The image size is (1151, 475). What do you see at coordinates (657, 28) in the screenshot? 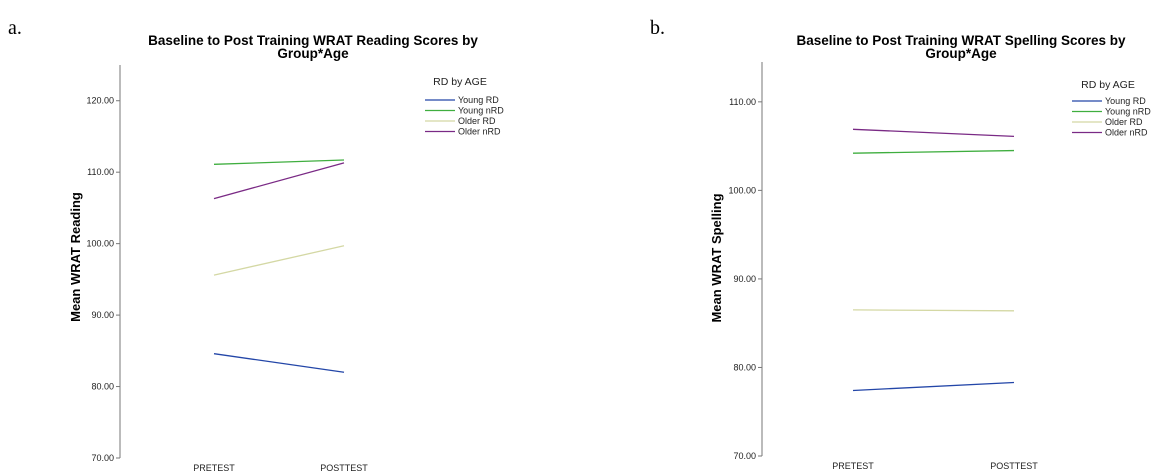
I see `panel-label: b.` at bounding box center [657, 28].